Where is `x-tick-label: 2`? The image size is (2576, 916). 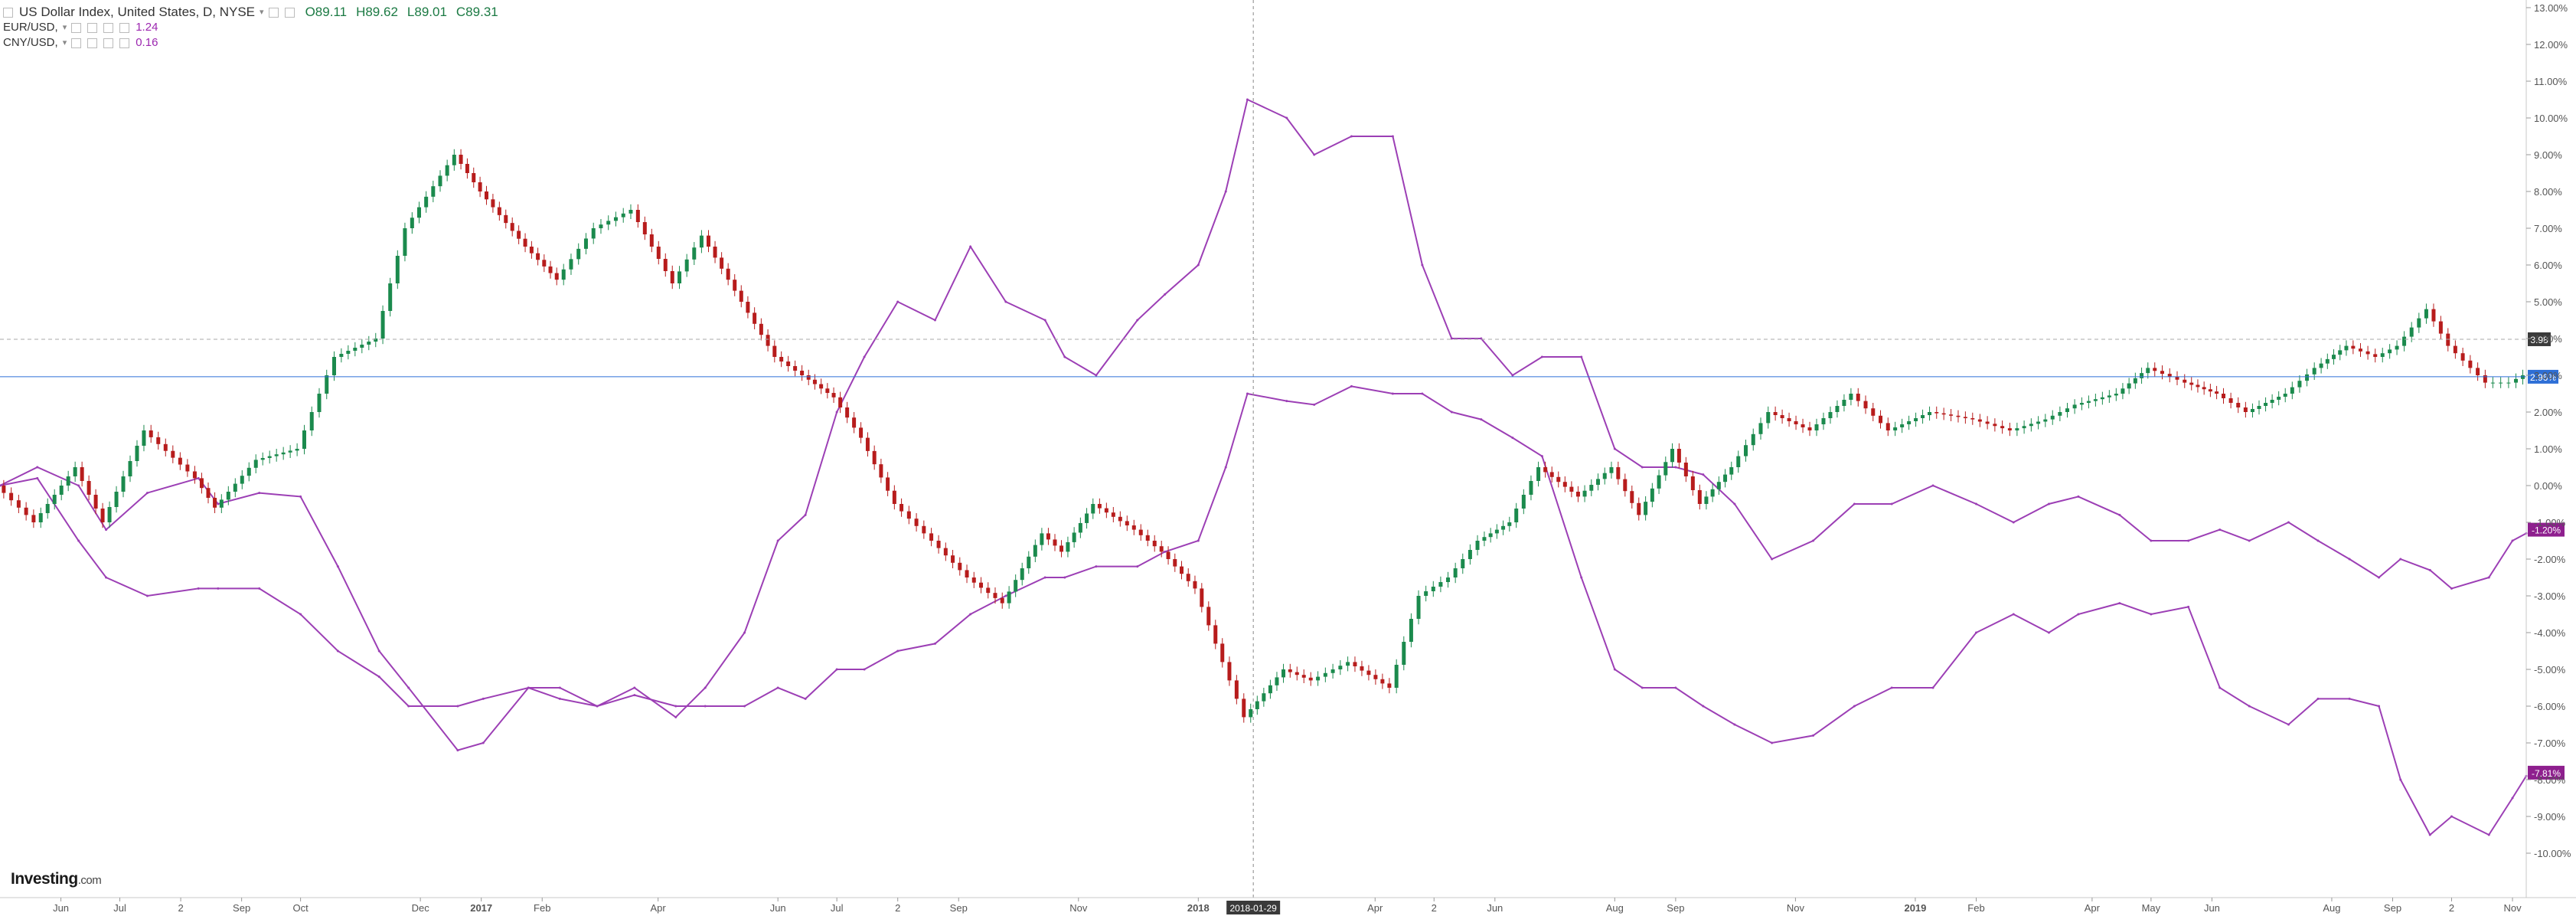
x-tick-label: 2 is located at coordinates (2451, 908).